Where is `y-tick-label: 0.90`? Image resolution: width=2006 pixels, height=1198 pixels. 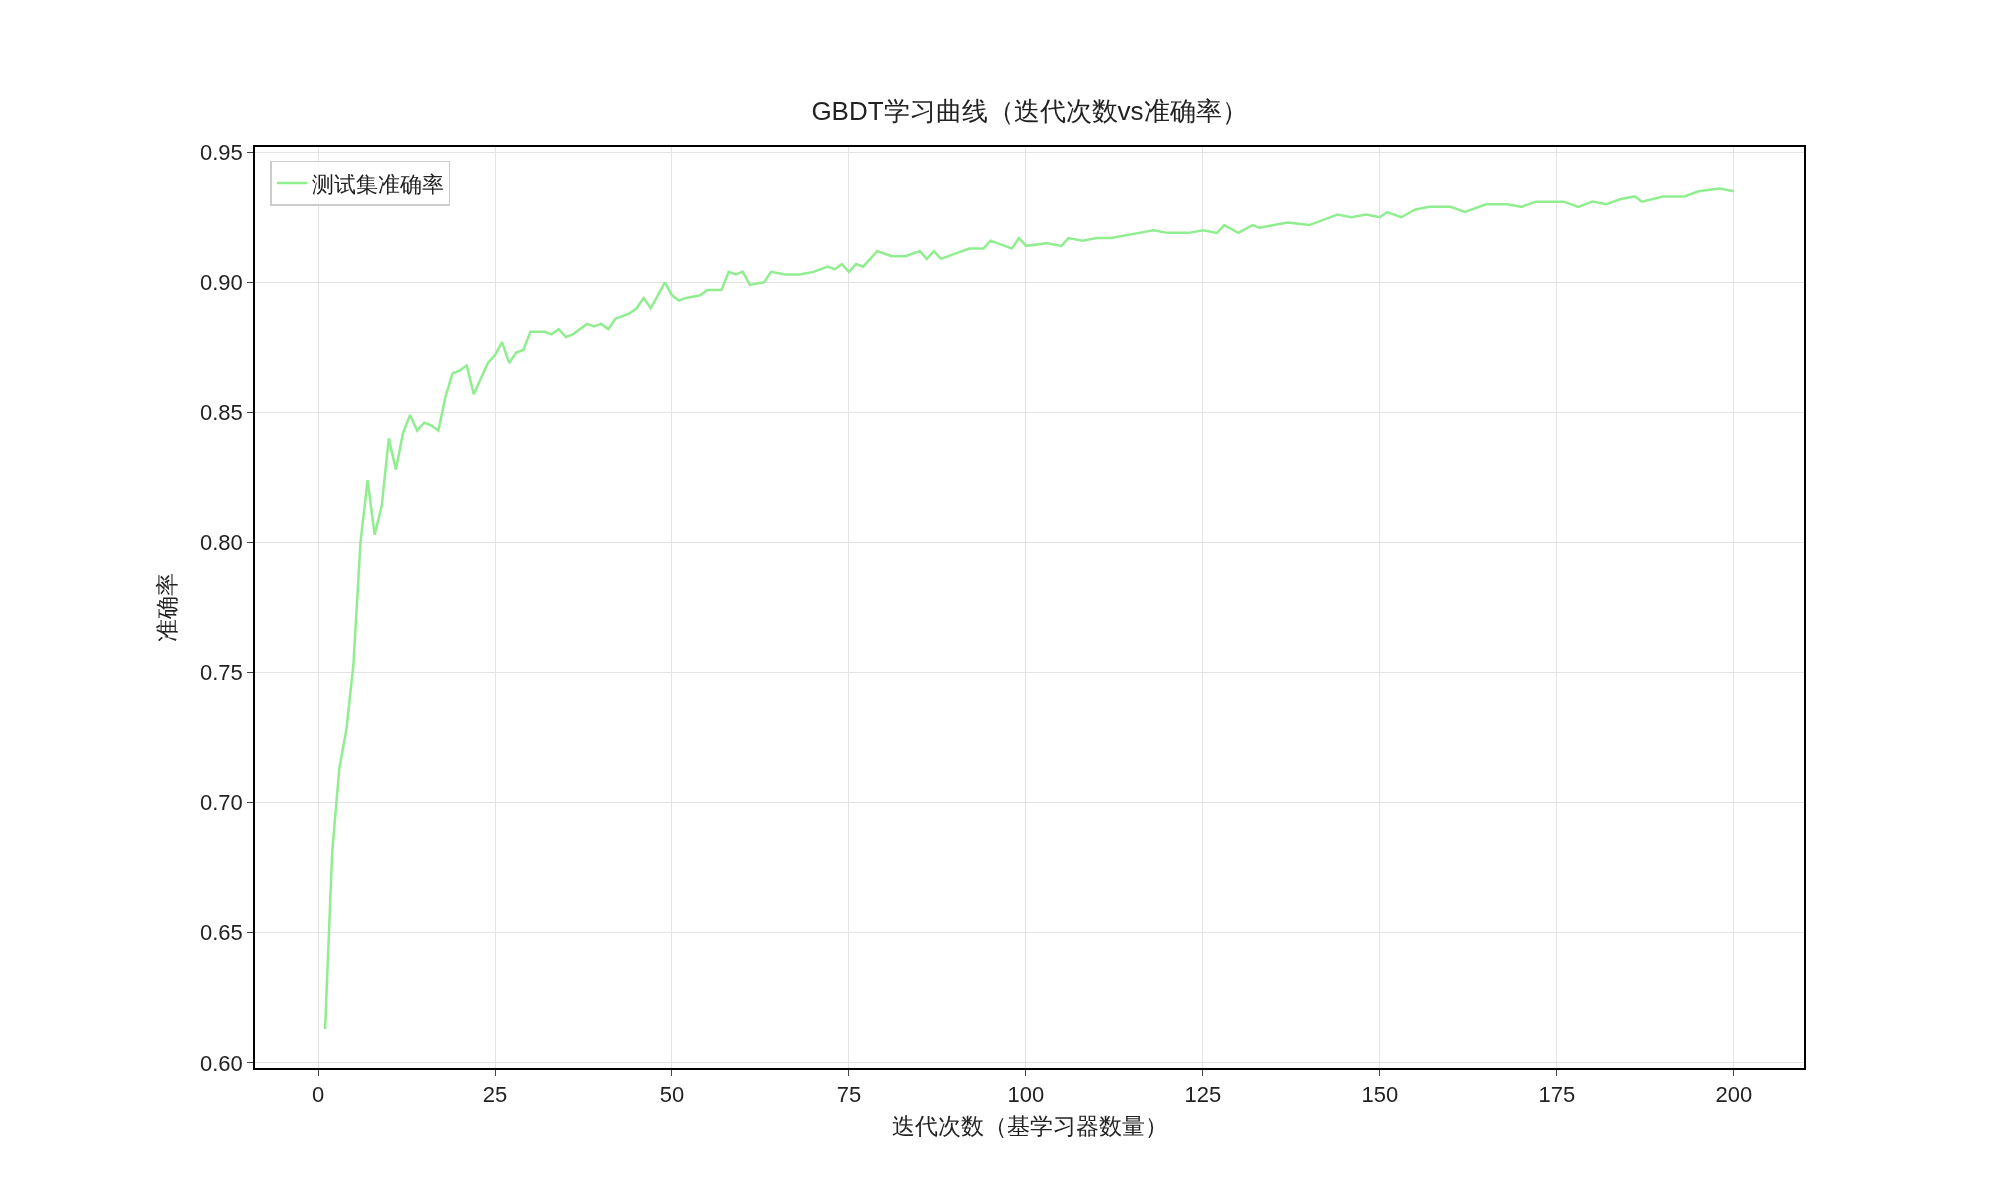
y-tick-label: 0.90 is located at coordinates (221, 282).